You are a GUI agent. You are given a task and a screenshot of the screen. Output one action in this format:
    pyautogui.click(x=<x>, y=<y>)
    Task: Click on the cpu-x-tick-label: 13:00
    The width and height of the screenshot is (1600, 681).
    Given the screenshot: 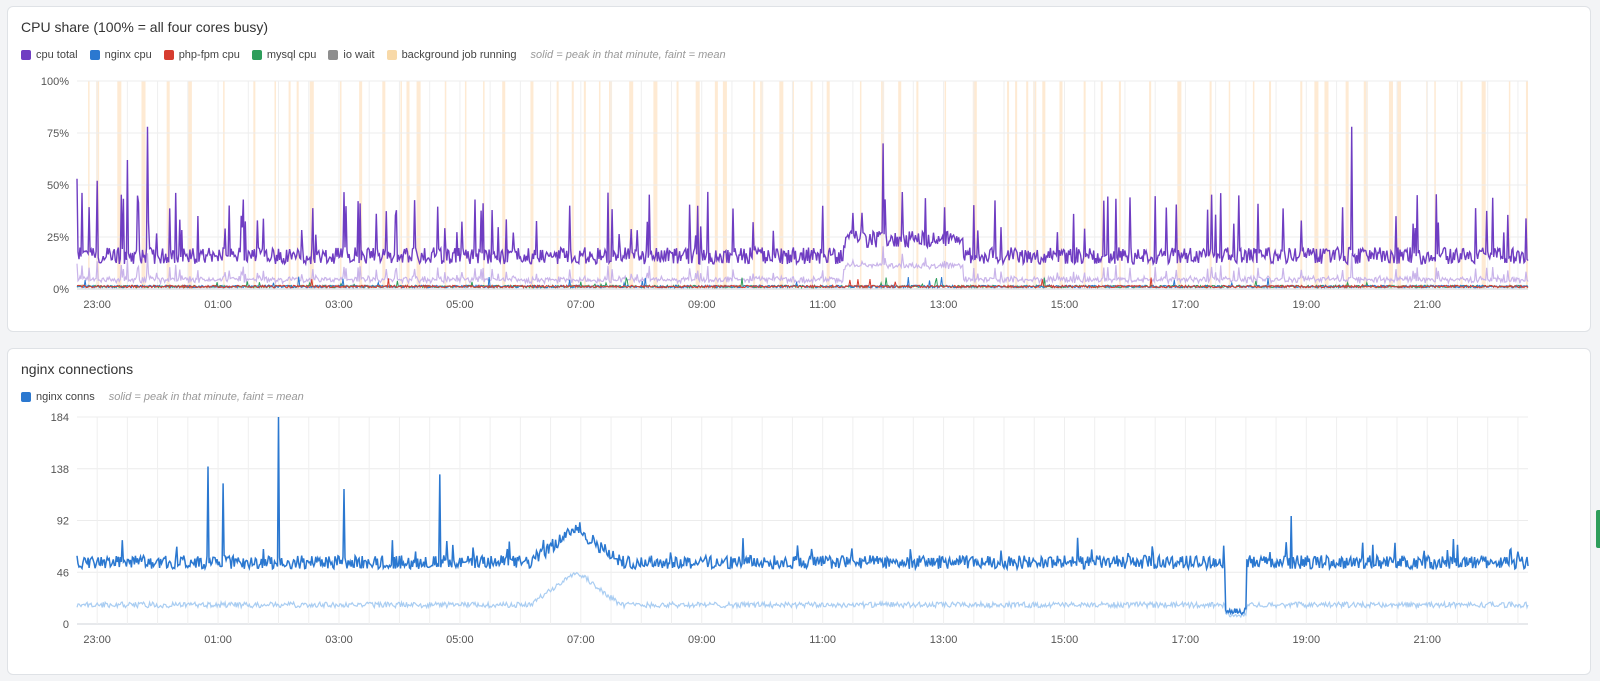 What is the action you would take?
    pyautogui.click(x=944, y=305)
    